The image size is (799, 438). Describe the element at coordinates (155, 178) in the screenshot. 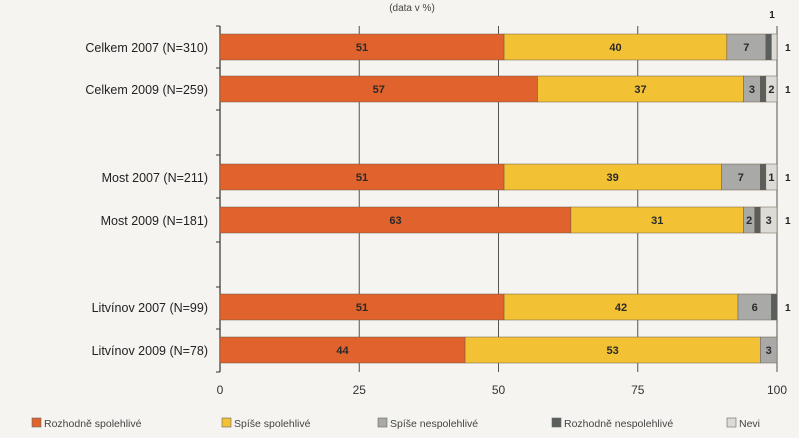

I see `category-label-2: Most 2007 (N=211)` at that location.